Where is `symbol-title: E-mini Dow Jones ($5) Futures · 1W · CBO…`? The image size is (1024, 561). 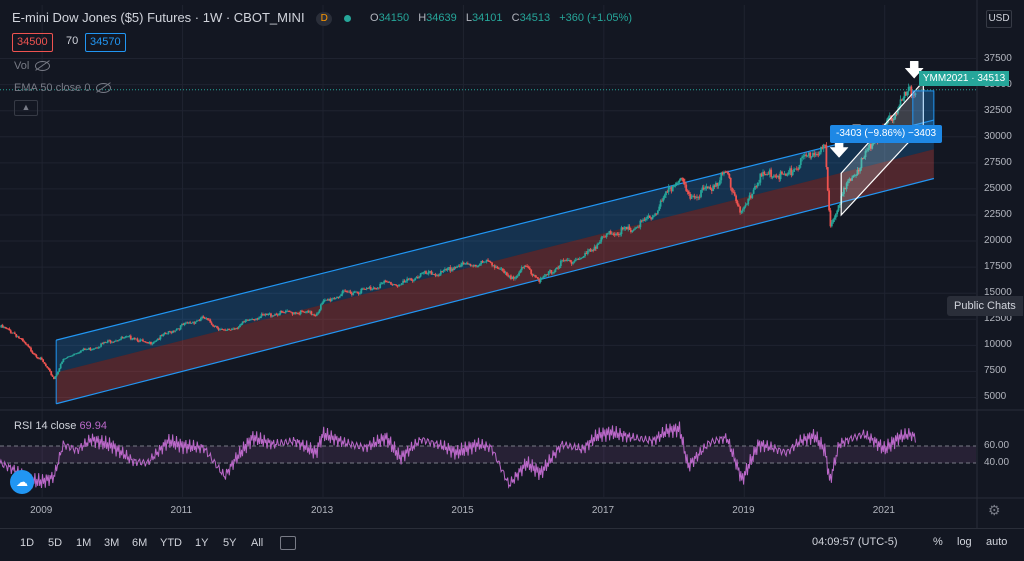 symbol-title: E-mini Dow Jones ($5) Futures · 1W · CBO… is located at coordinates (158, 17).